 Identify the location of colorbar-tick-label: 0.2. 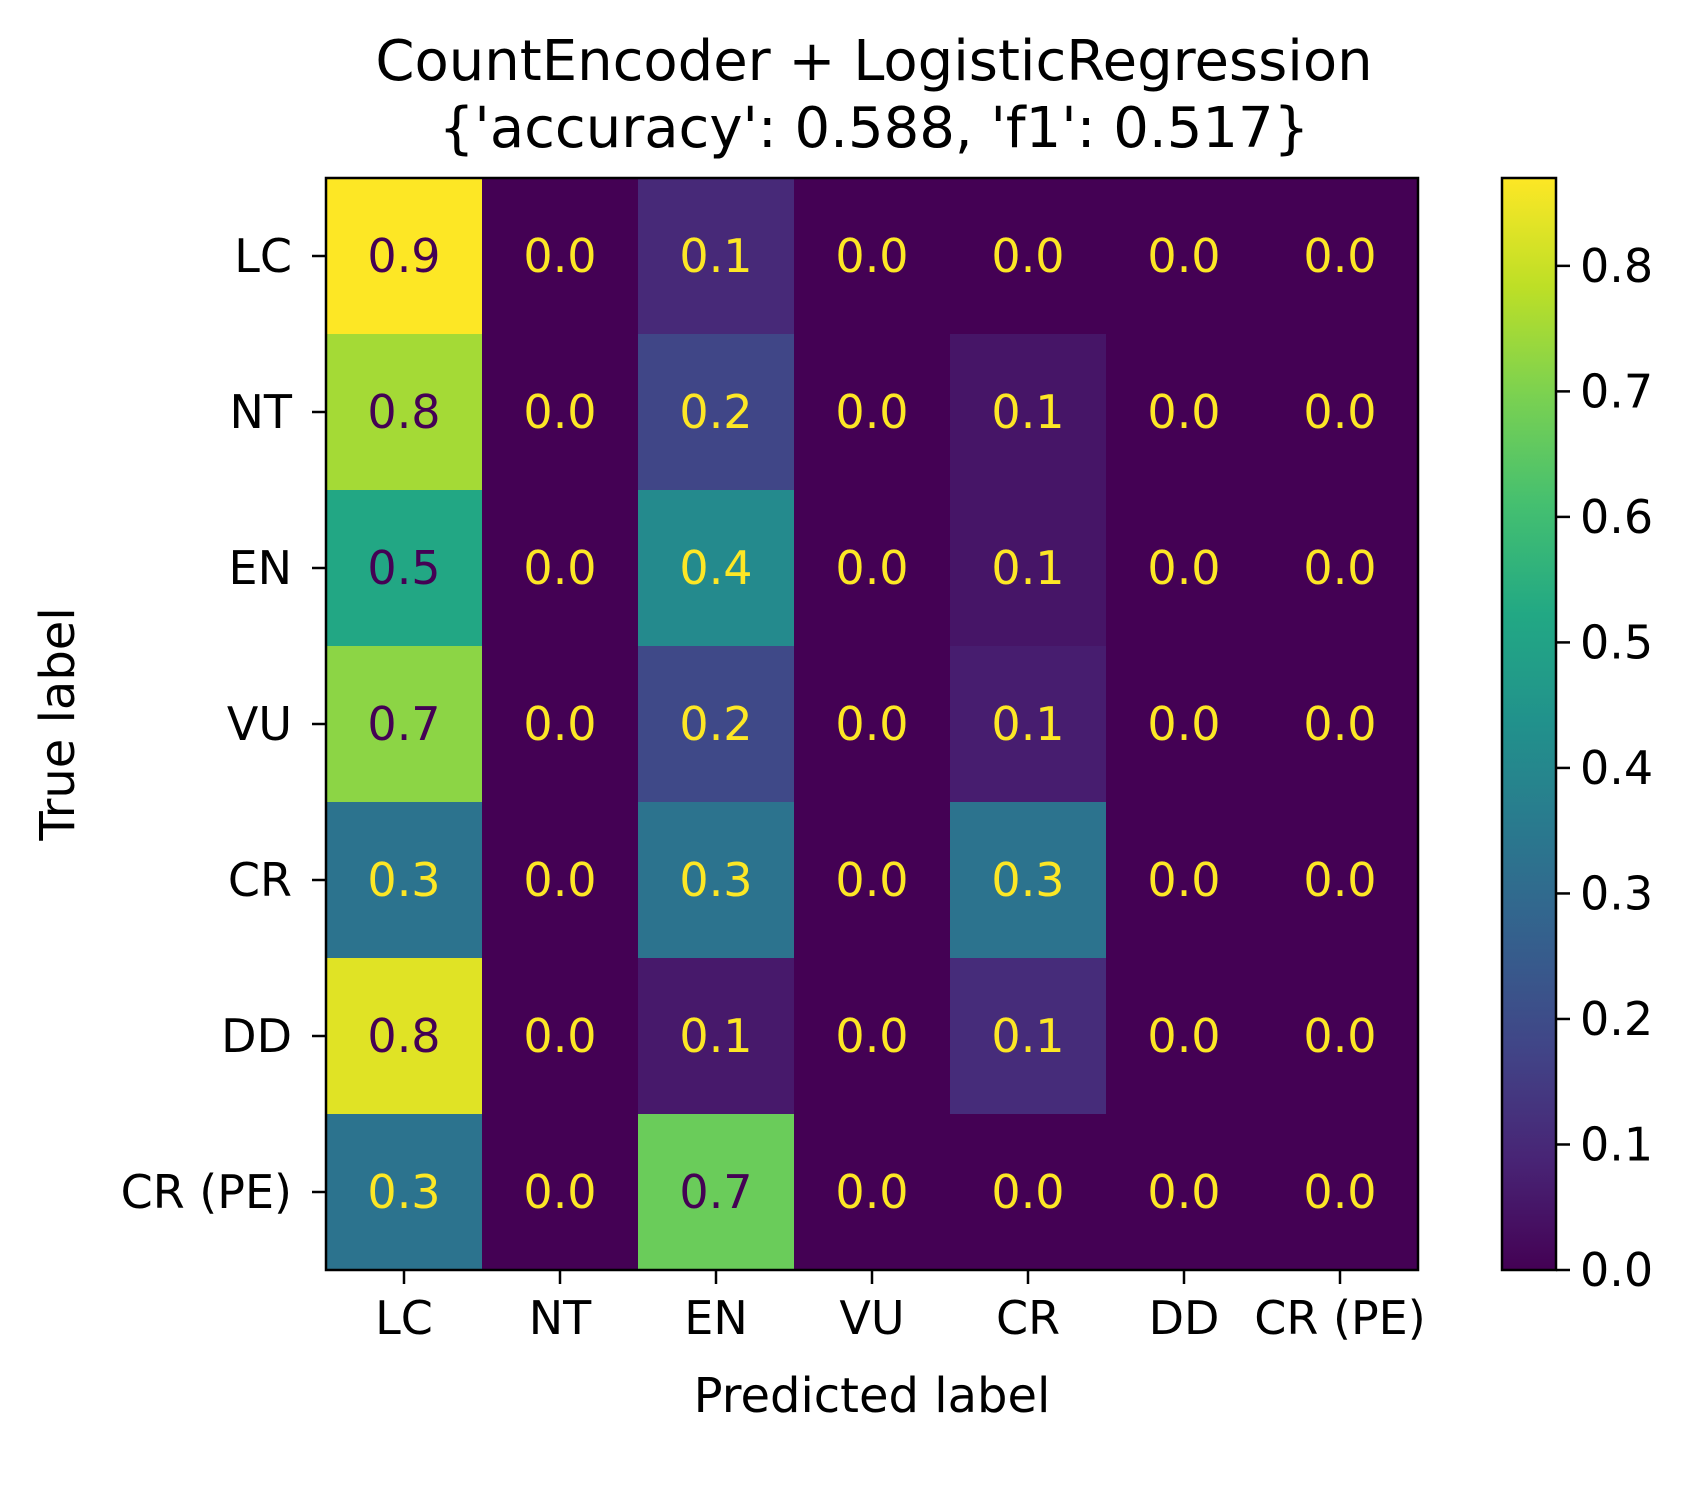
(1616, 1019).